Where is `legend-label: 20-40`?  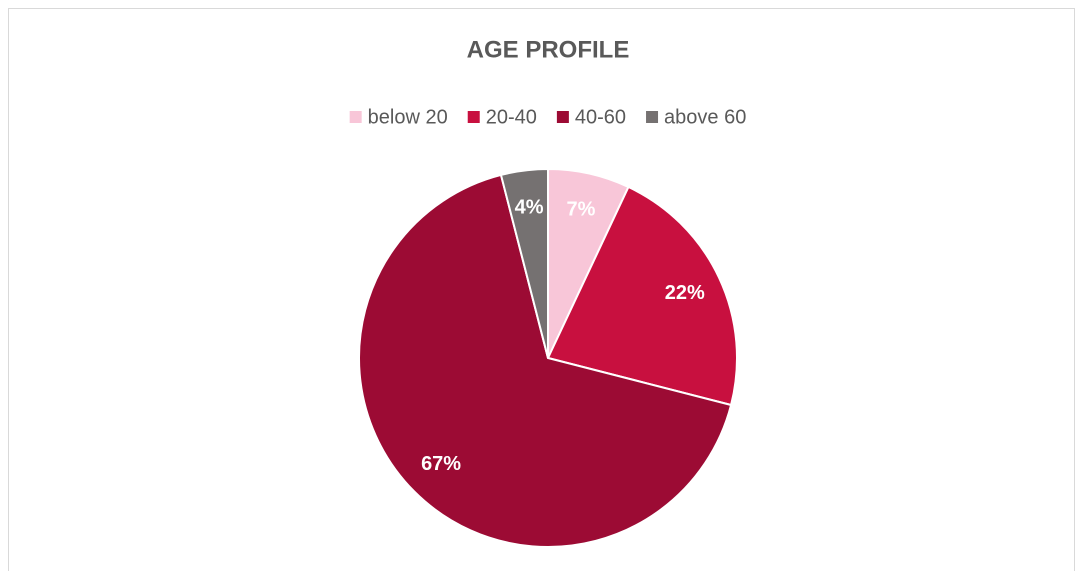 legend-label: 20-40 is located at coordinates (511, 117).